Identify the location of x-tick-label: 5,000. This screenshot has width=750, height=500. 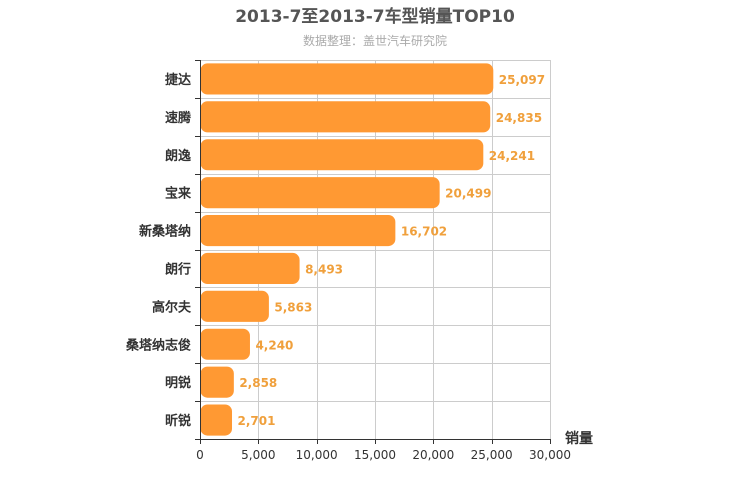
(258, 455).